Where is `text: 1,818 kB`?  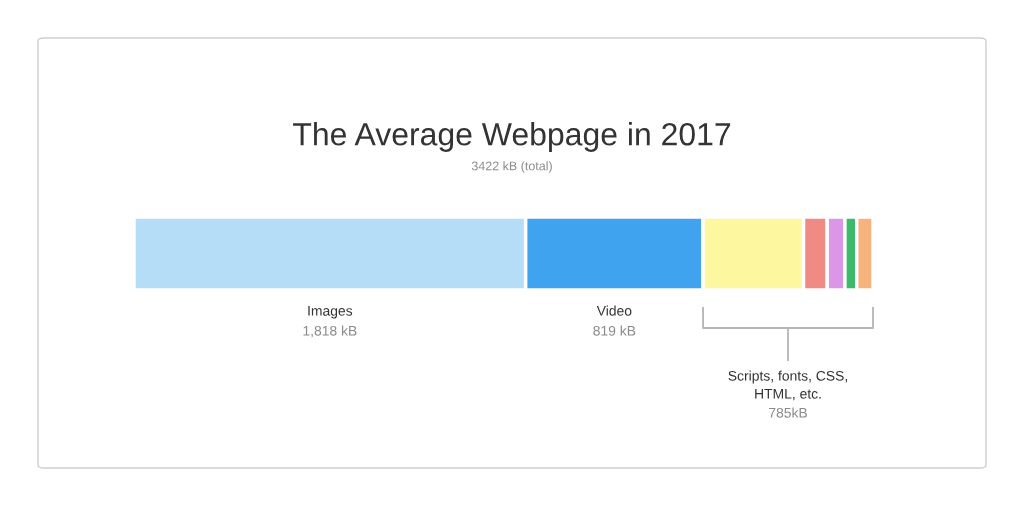 text: 1,818 kB is located at coordinates (330, 331).